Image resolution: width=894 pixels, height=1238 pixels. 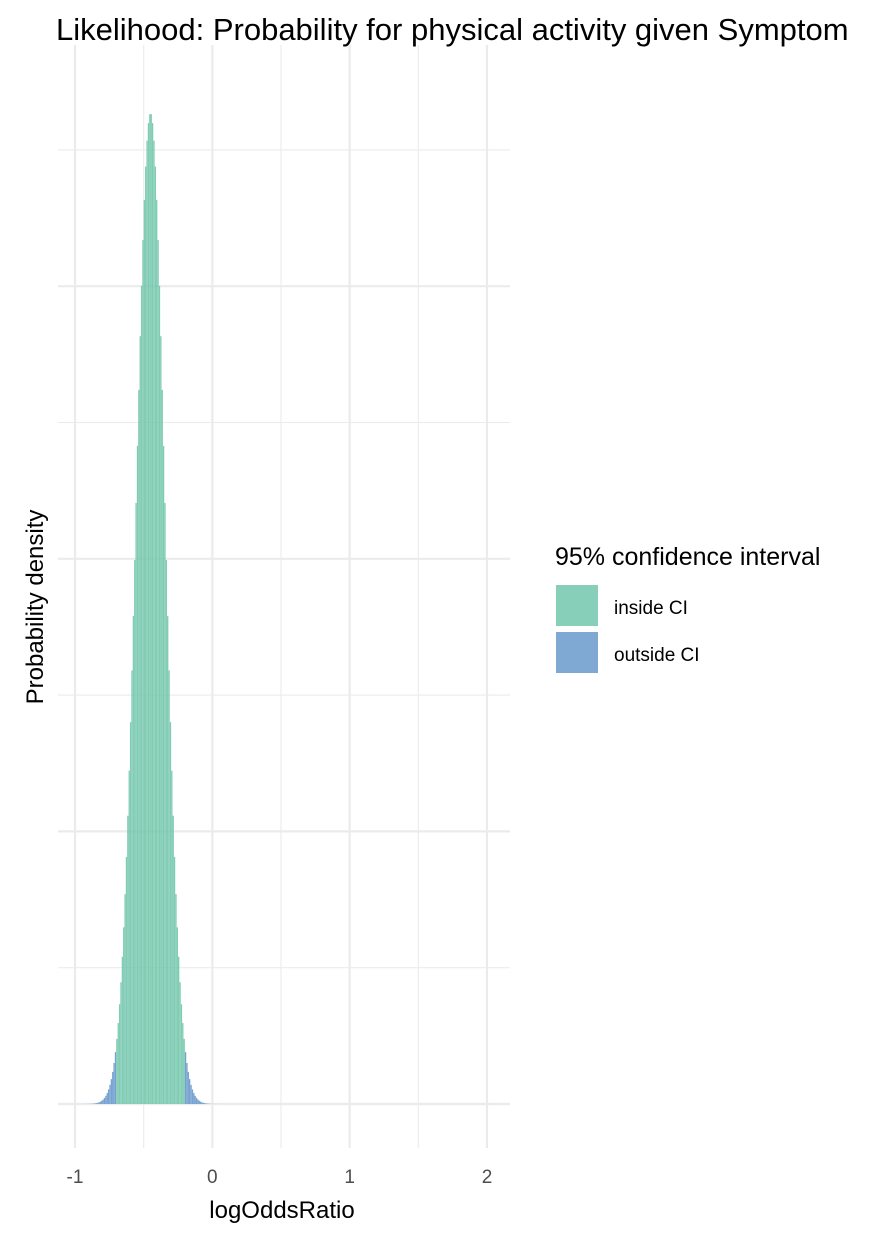 I want to click on x-axis-label: logOddsRatio, so click(x=281, y=1210).